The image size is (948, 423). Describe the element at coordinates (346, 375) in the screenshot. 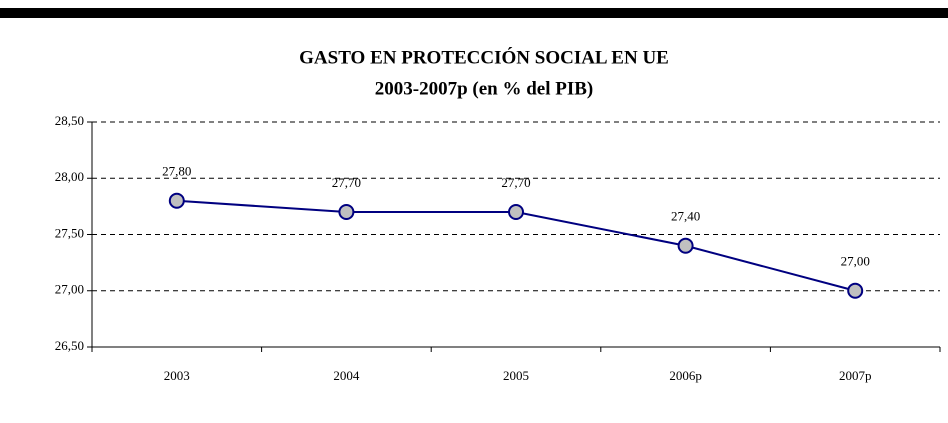

I see `x-tick-label: 2004` at that location.